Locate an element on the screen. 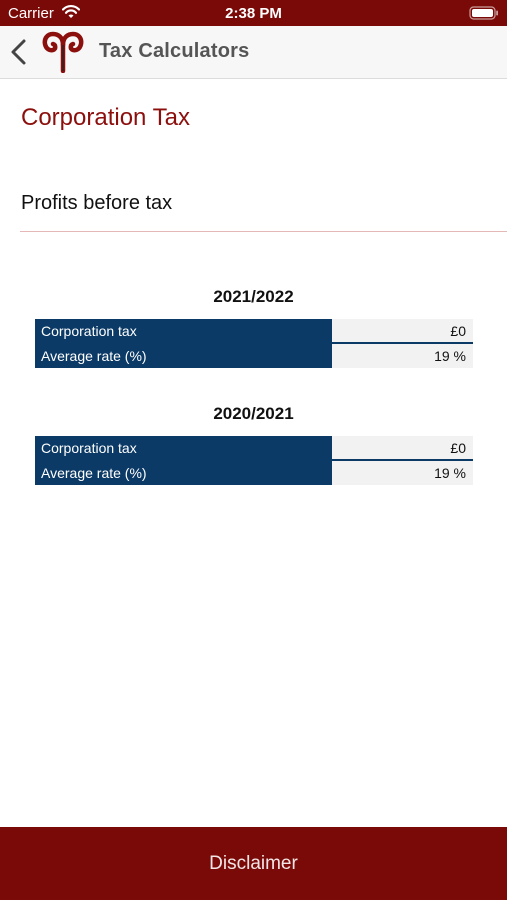 The width and height of the screenshot is (507, 900). year-heading: 2021/2022 is located at coordinates (253, 296).